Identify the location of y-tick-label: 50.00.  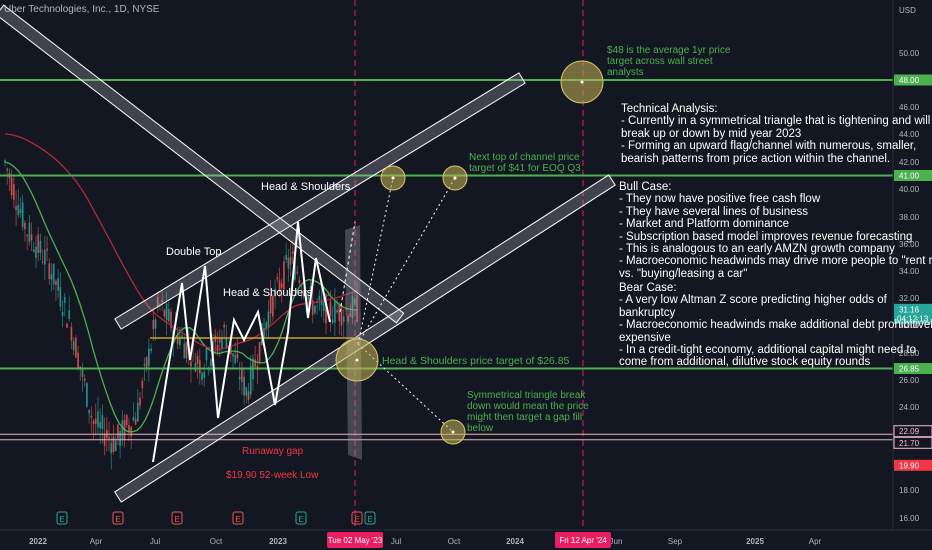
(909, 53).